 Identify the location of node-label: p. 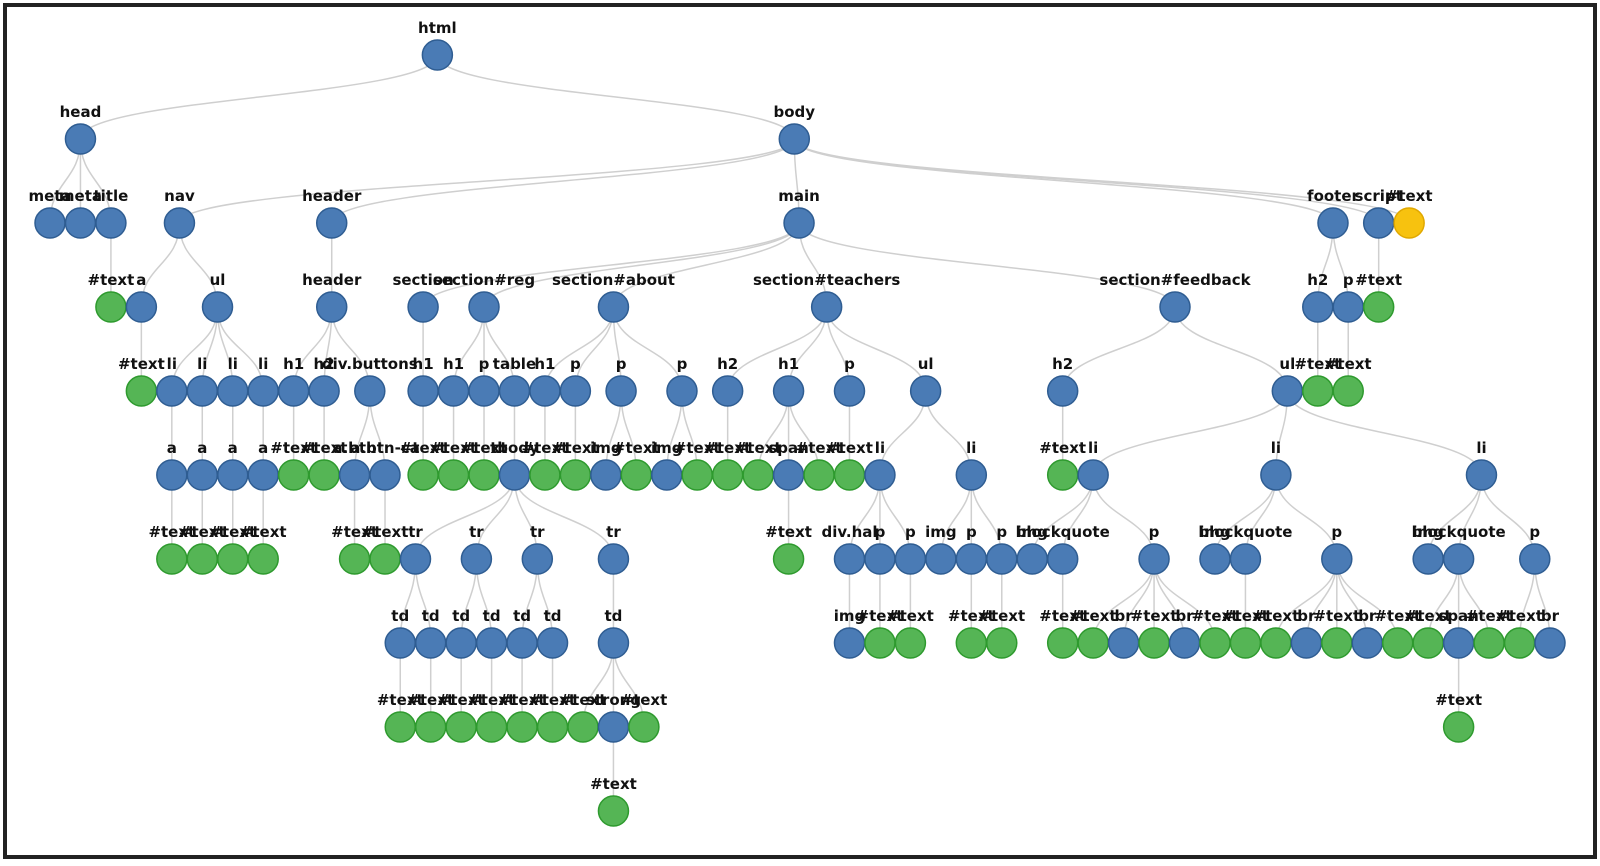
(1154, 532).